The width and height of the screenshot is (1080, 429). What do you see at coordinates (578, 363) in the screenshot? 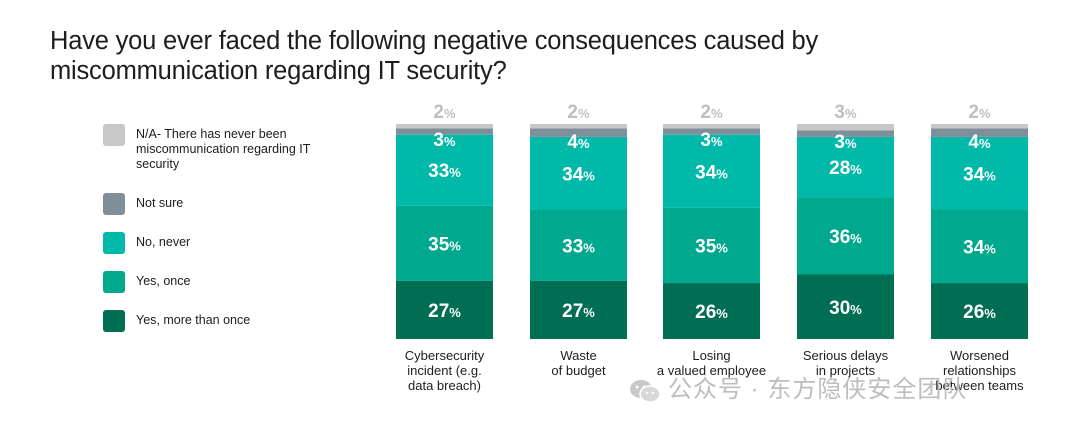
I see `category-label: Waste of budget` at bounding box center [578, 363].